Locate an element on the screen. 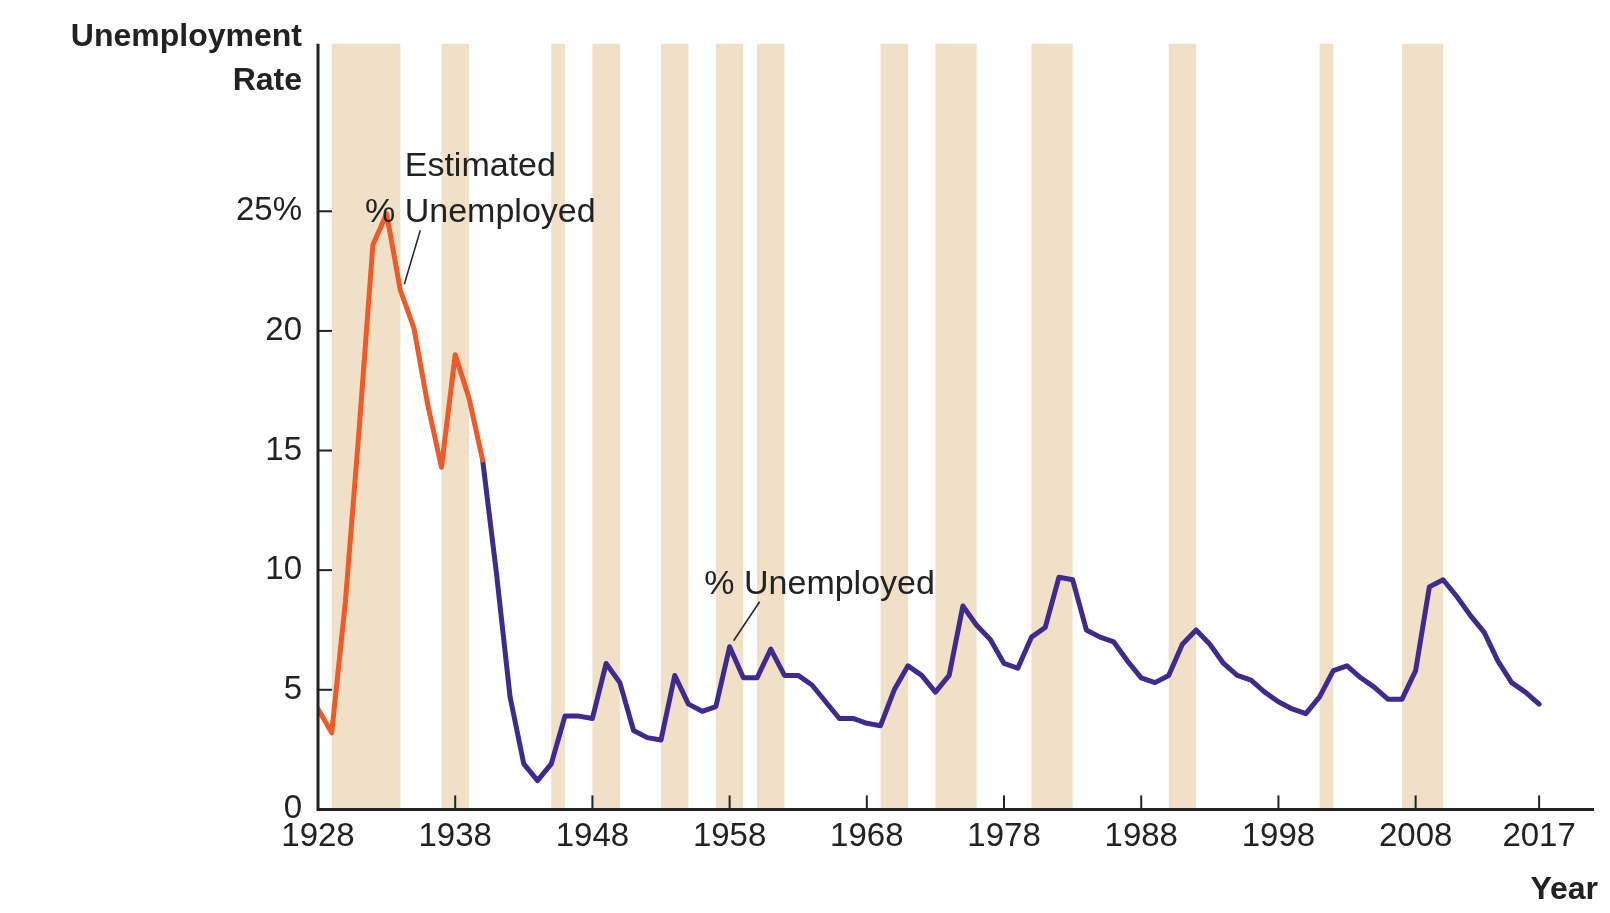 This screenshot has height=913, width=1610. series-label: Estimated % Unemployed is located at coordinates (480, 187).